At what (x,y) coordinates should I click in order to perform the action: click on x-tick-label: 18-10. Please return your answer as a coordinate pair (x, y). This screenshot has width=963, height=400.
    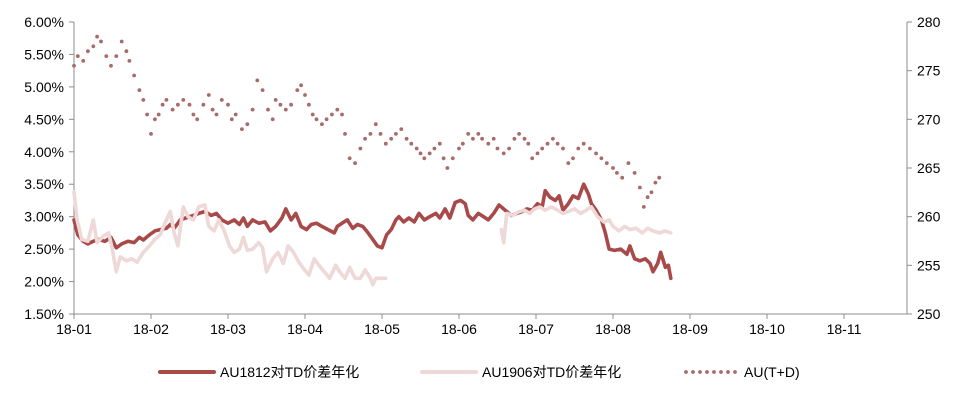
    Looking at the image, I should click on (767, 329).